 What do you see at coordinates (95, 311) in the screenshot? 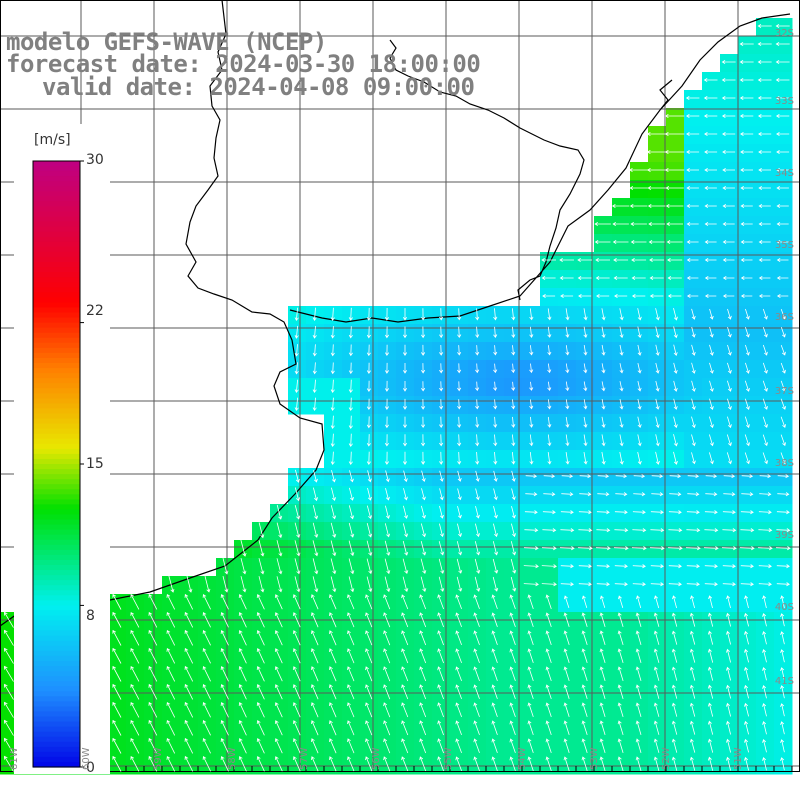
I see `colorbar-tick-22: 22` at bounding box center [95, 311].